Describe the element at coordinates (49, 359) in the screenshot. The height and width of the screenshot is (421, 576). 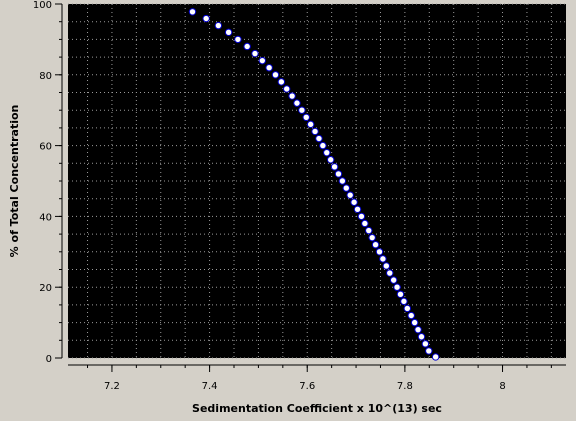
I see `y-tick-label: 0` at that location.